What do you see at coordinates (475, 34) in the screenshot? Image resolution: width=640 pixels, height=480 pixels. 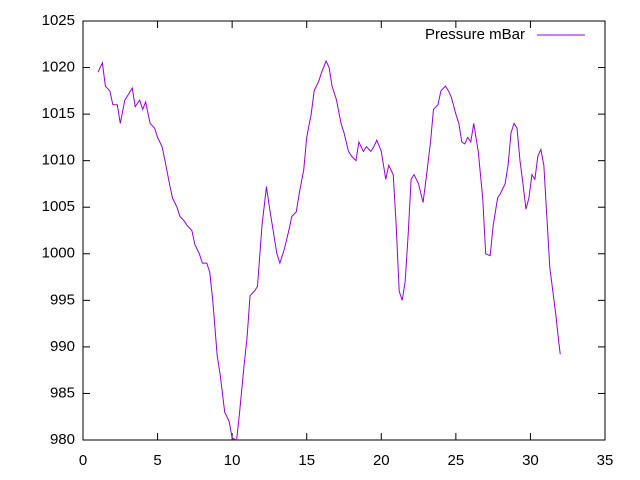 I see `legend-label: Pressure mBar` at bounding box center [475, 34].